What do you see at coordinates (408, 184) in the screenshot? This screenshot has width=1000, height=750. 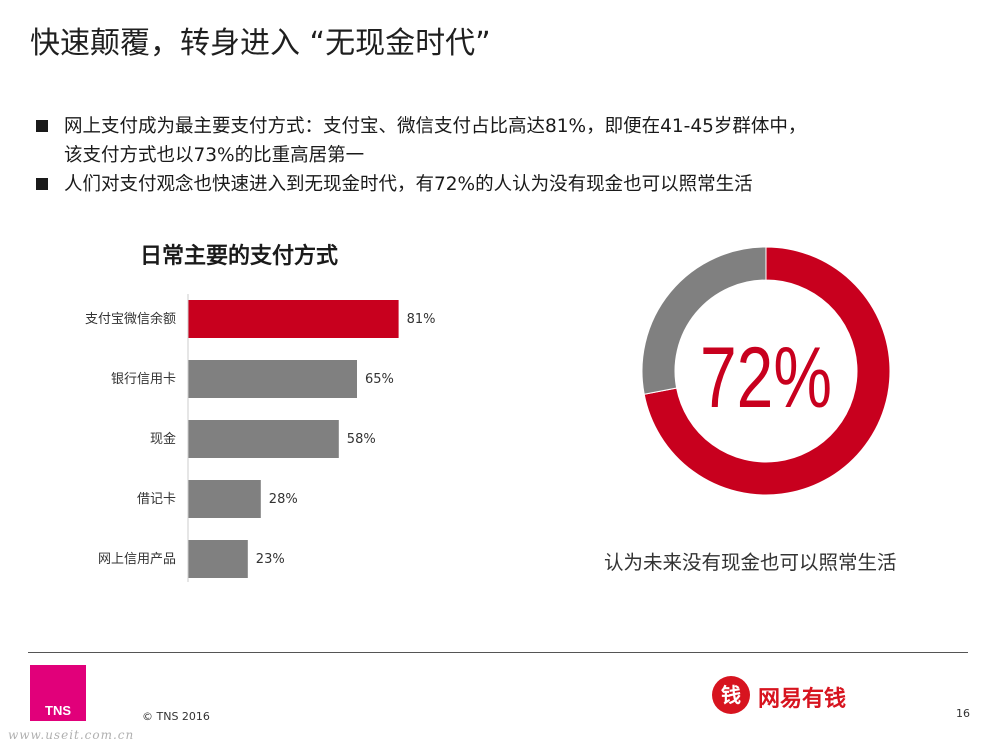 I see `bullet-text-line: 人们对支付观念也快速进入到无现金时代，有72%的人认为没有现金也可以照常生活` at bounding box center [408, 184].